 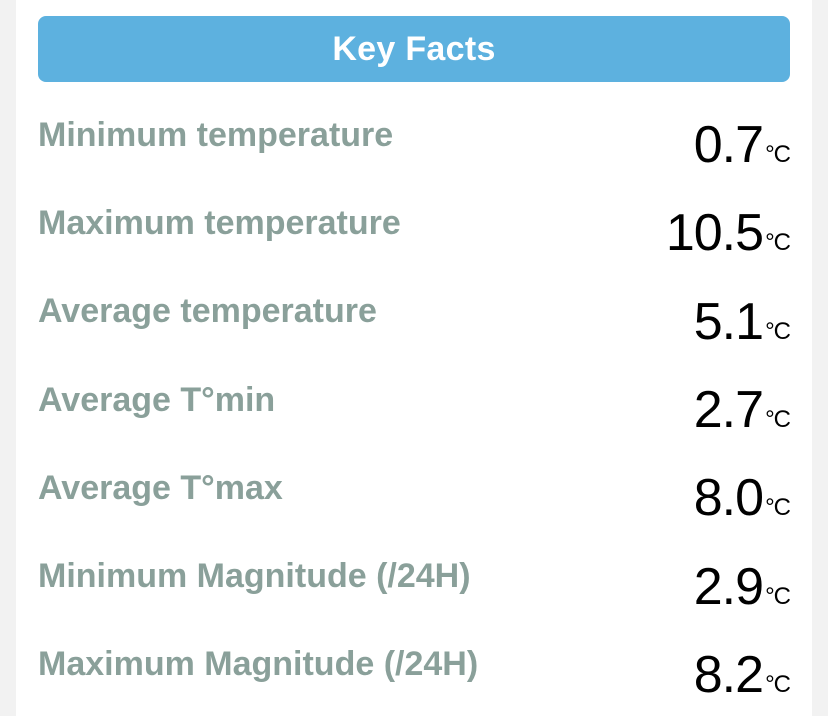 What do you see at coordinates (728, 586) in the screenshot?
I see `fact-value-number: 2.9` at bounding box center [728, 586].